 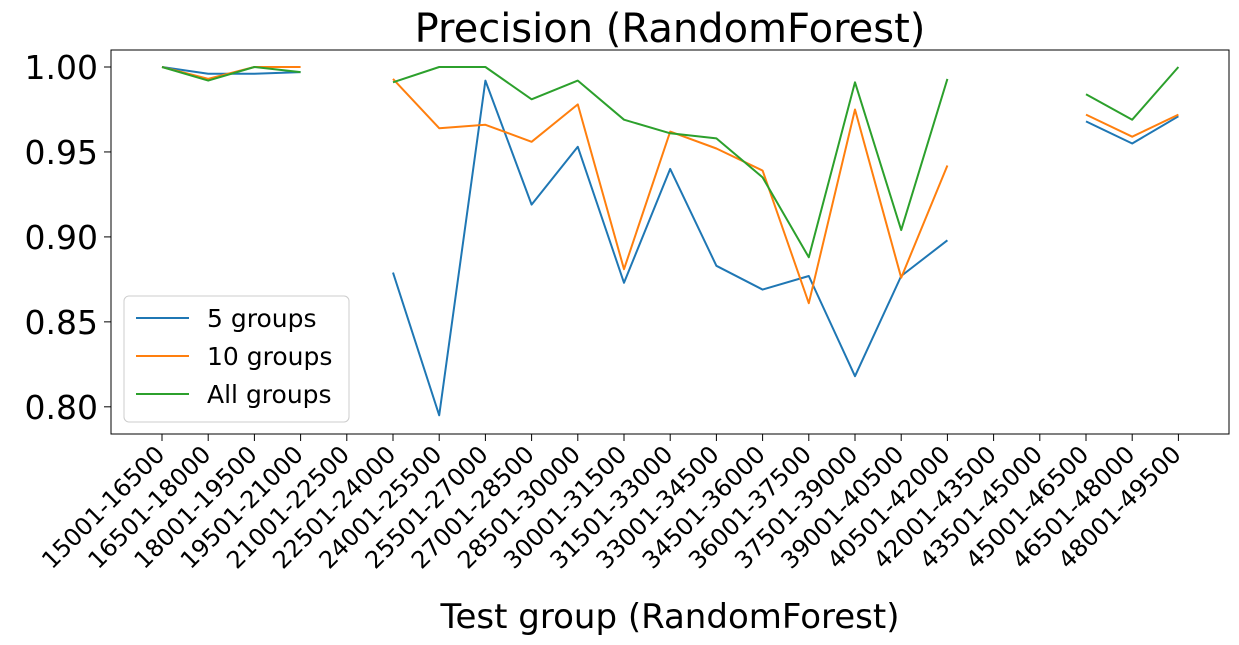 What do you see at coordinates (61, 322) in the screenshot?
I see `y-tick-label: 0.85` at bounding box center [61, 322].